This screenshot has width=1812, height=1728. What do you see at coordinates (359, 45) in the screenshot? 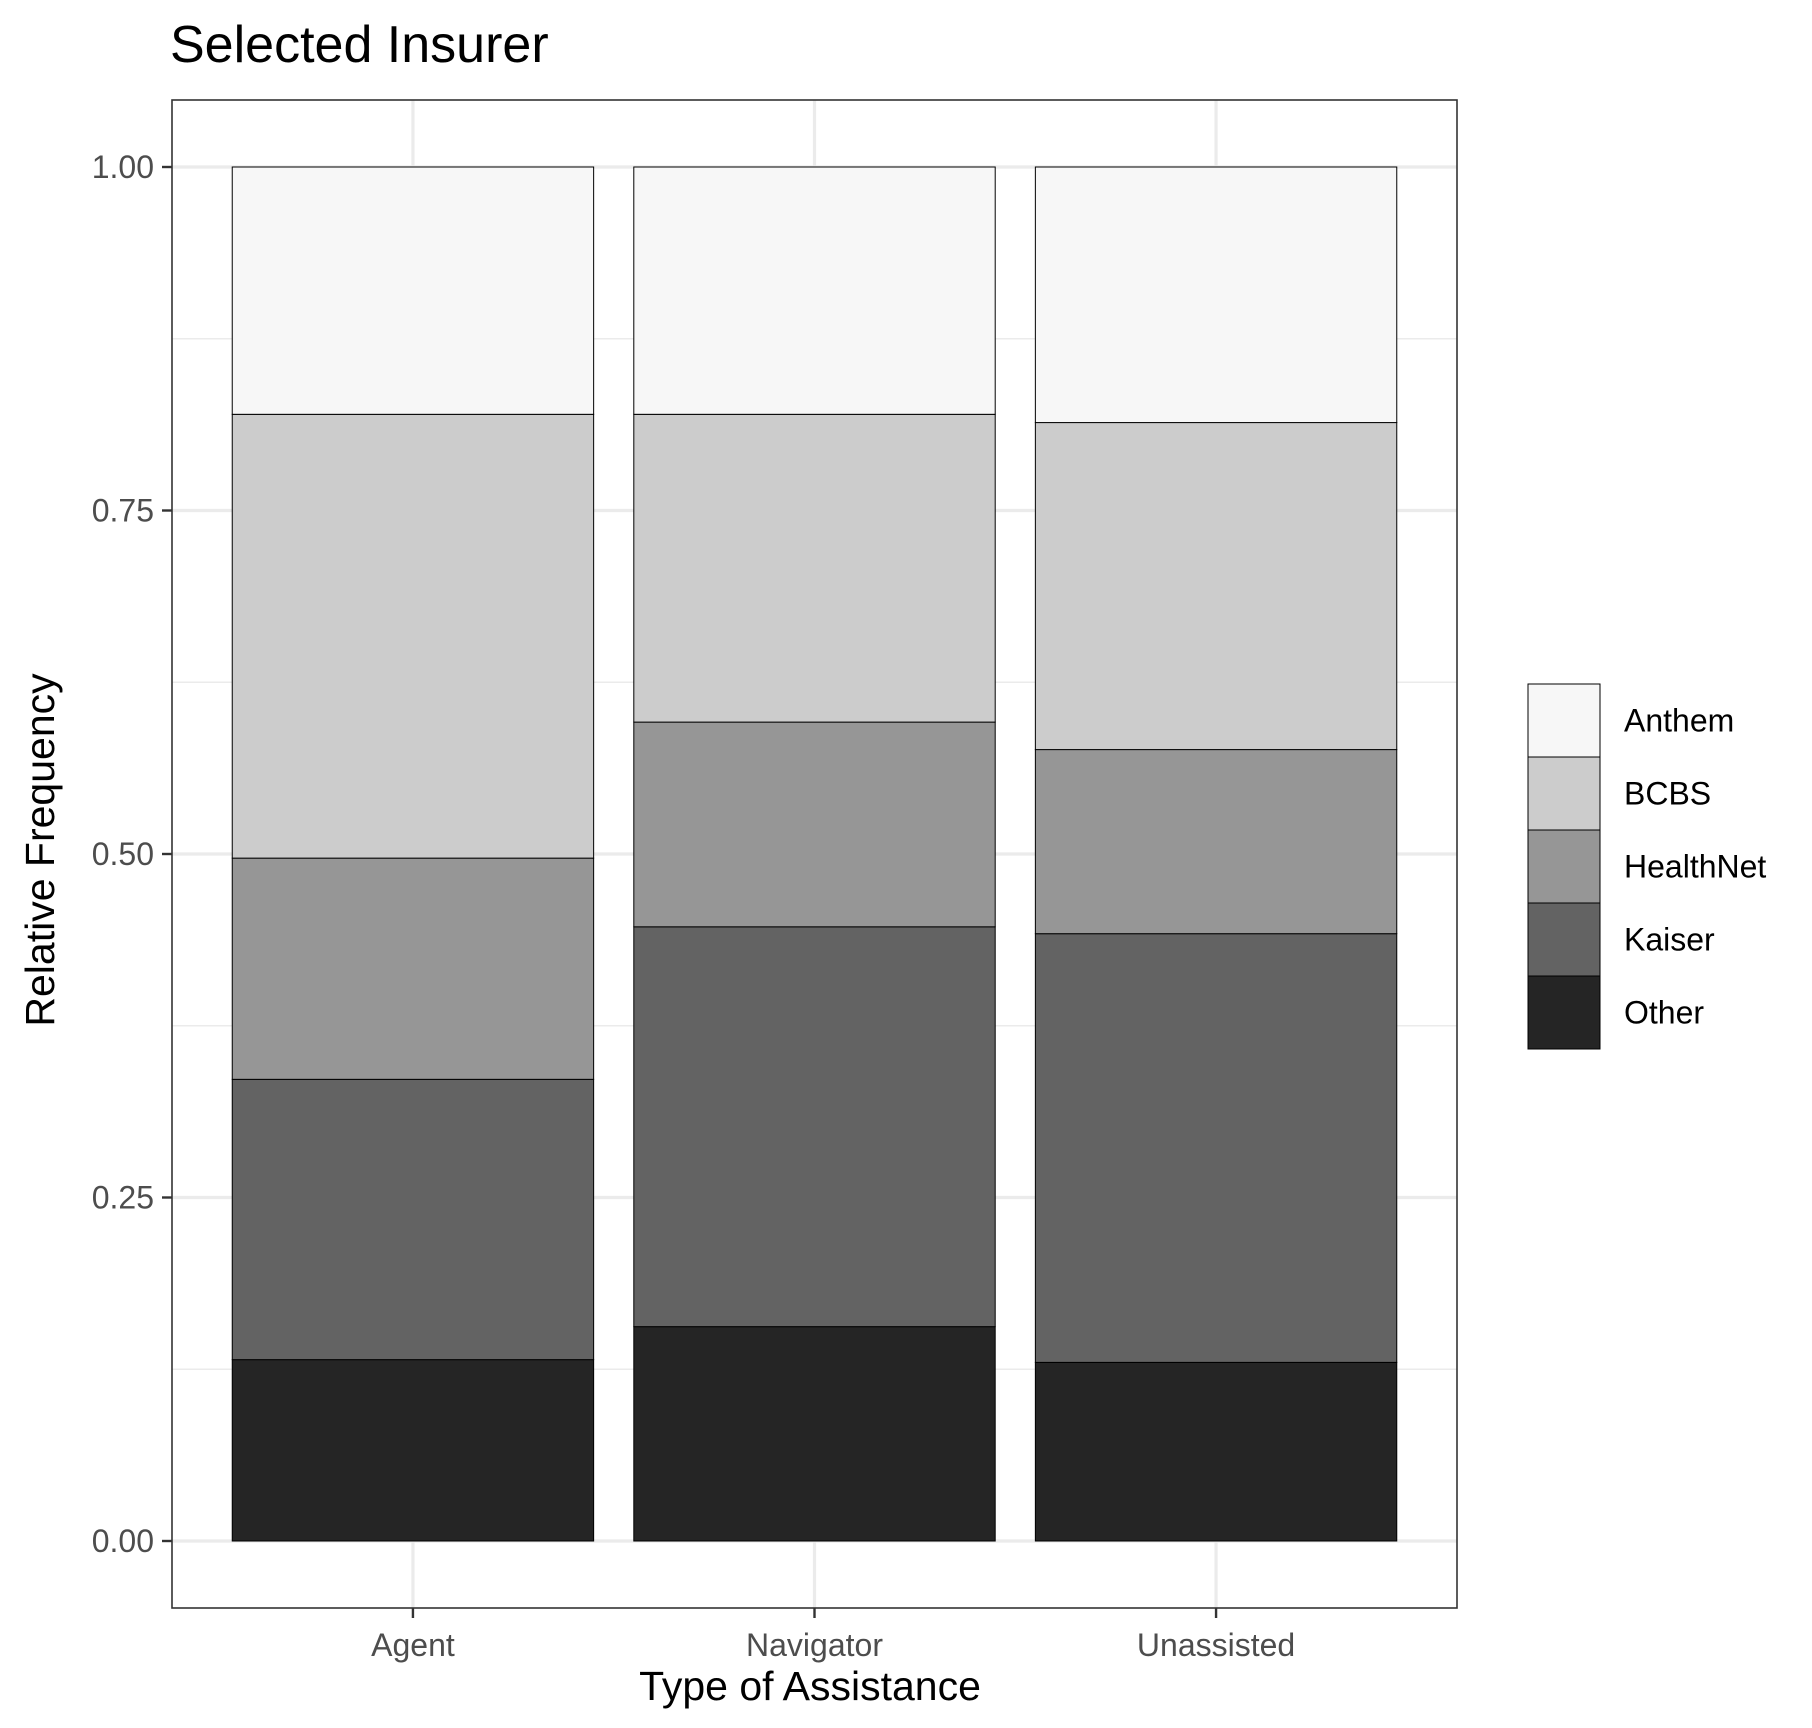
I see `chart-title: Selected Insurer` at bounding box center [359, 45].